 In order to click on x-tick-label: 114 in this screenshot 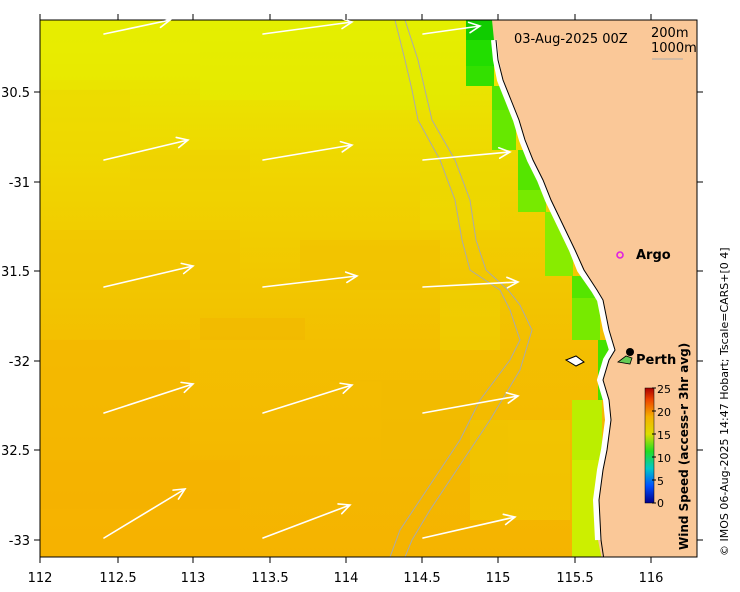, I will do `click(346, 578)`.